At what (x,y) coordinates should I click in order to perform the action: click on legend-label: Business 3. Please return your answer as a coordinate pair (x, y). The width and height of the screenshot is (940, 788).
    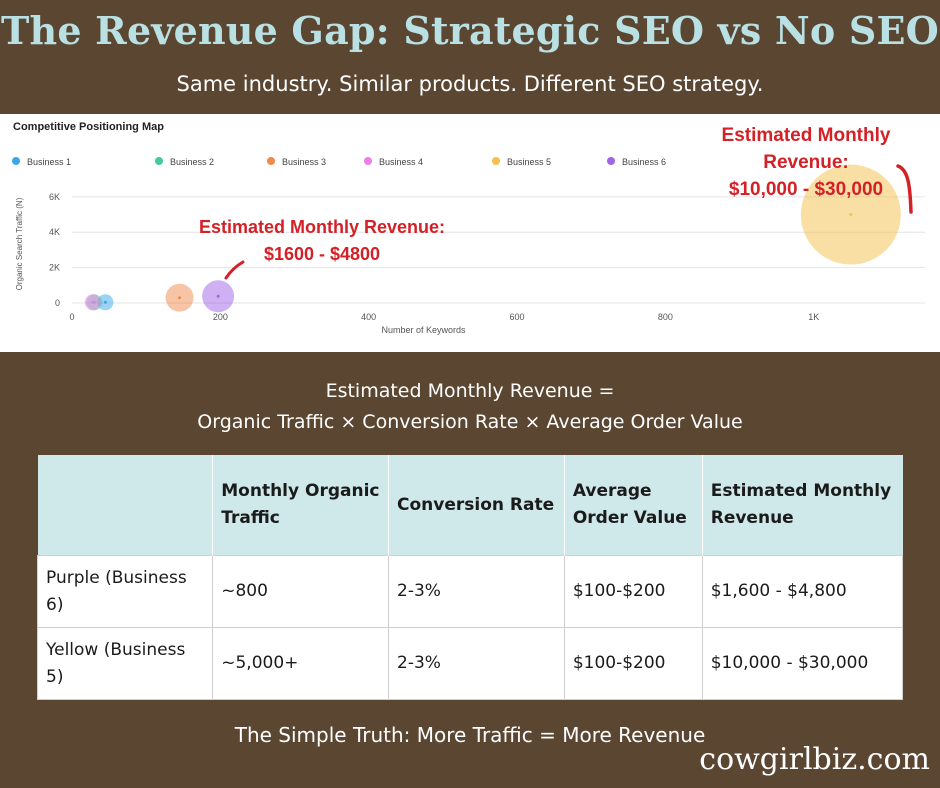
    Looking at the image, I should click on (304, 162).